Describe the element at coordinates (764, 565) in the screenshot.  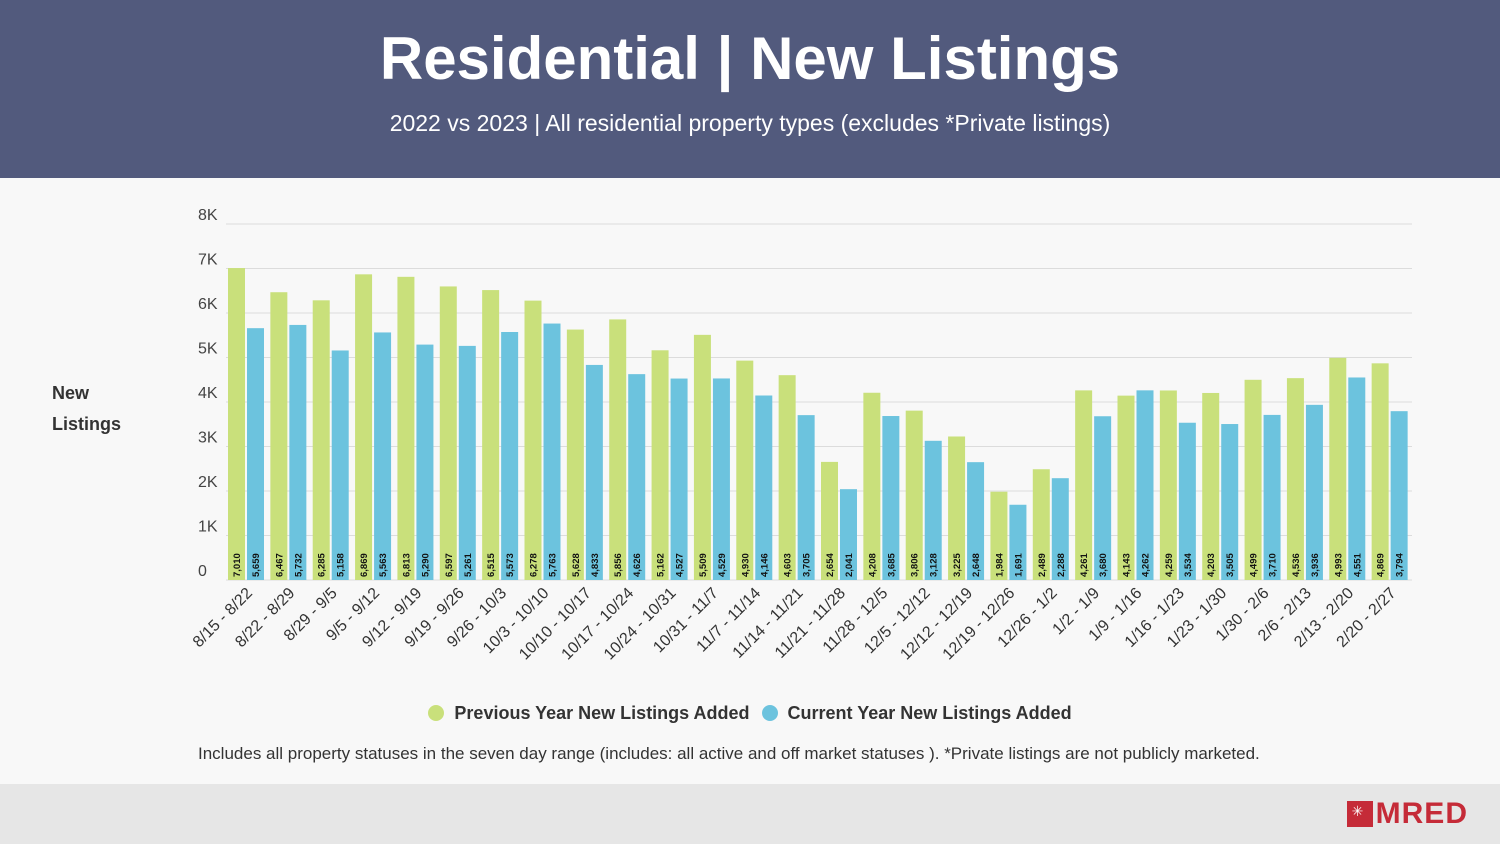
I see `data-label-current-year: 4,146` at that location.